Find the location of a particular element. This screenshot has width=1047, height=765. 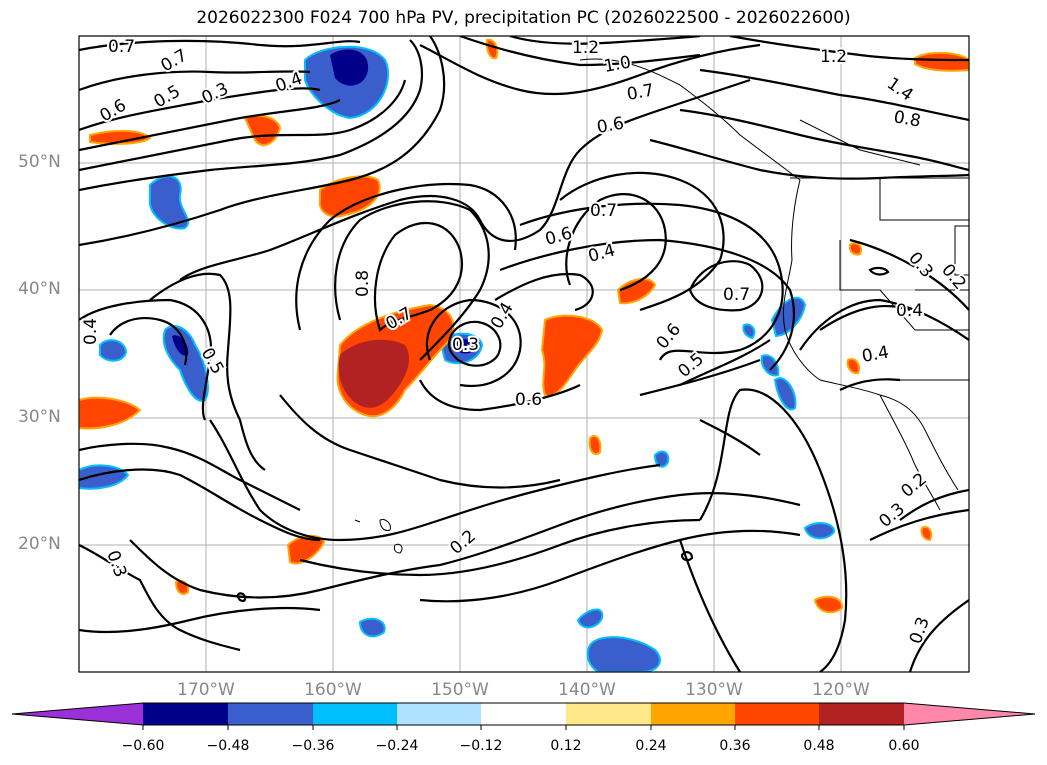

lon-label: 140°W is located at coordinates (587, 690).